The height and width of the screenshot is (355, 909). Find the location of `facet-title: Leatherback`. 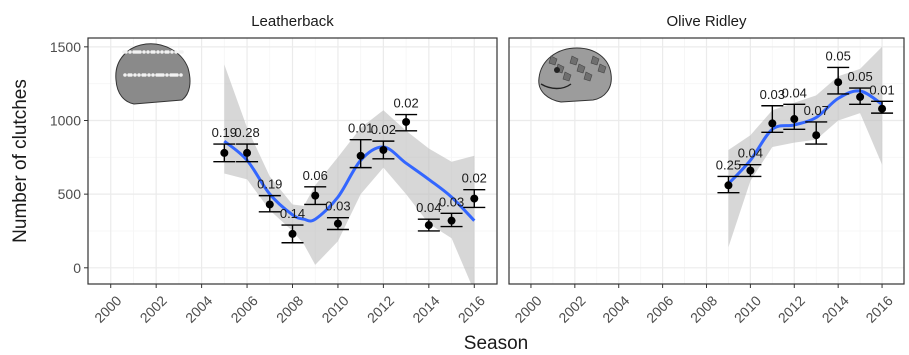

facet-title: Leatherback is located at coordinates (292, 21).